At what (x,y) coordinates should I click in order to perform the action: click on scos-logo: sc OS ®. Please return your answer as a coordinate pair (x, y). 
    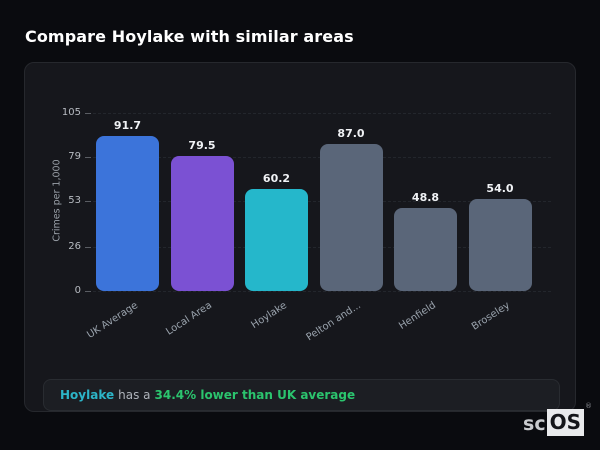
    Looking at the image, I should click on (557, 419).